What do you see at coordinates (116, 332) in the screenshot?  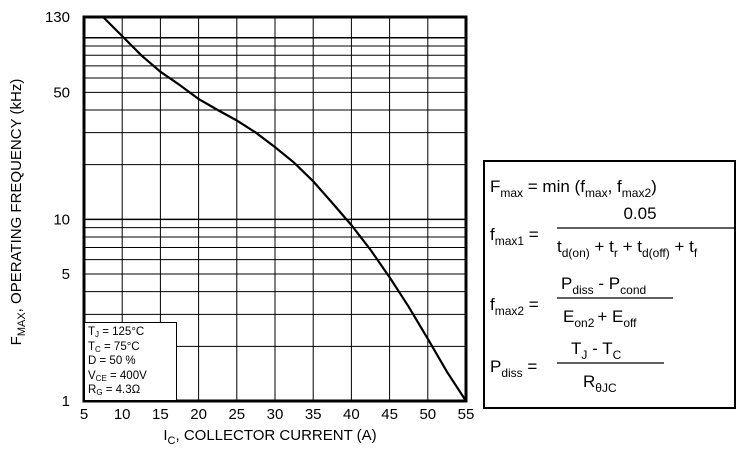 I see `condition-tj: TJ = 125°C` at bounding box center [116, 332].